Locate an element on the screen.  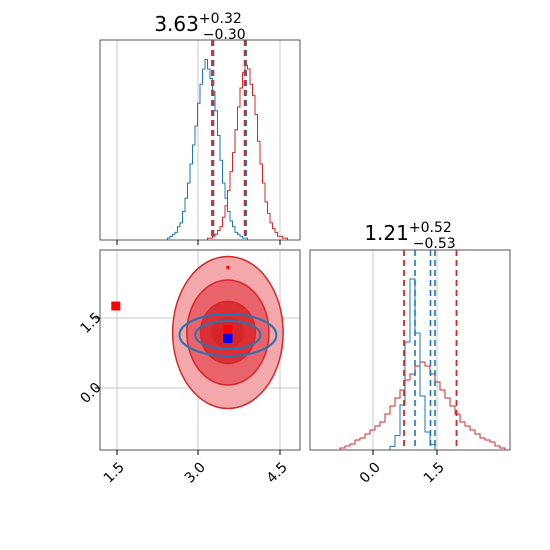
marginal-y-xtick-label: 0.0 is located at coordinates (370, 473).